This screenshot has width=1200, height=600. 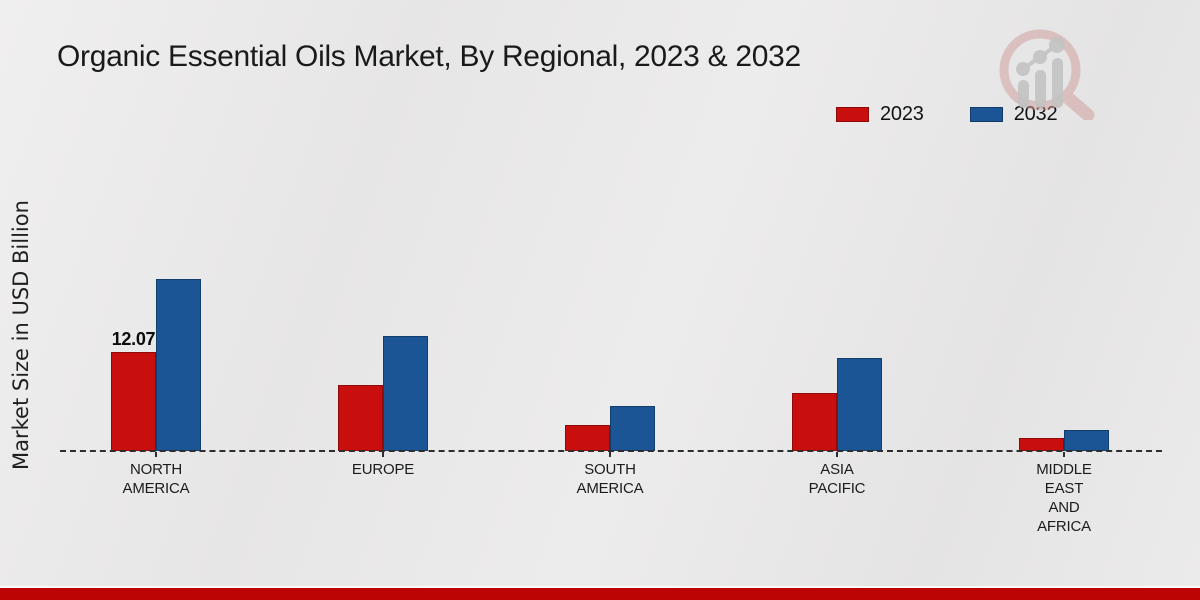 What do you see at coordinates (133, 339) in the screenshot?
I see `value-label-2023-0: 12.07` at bounding box center [133, 339].